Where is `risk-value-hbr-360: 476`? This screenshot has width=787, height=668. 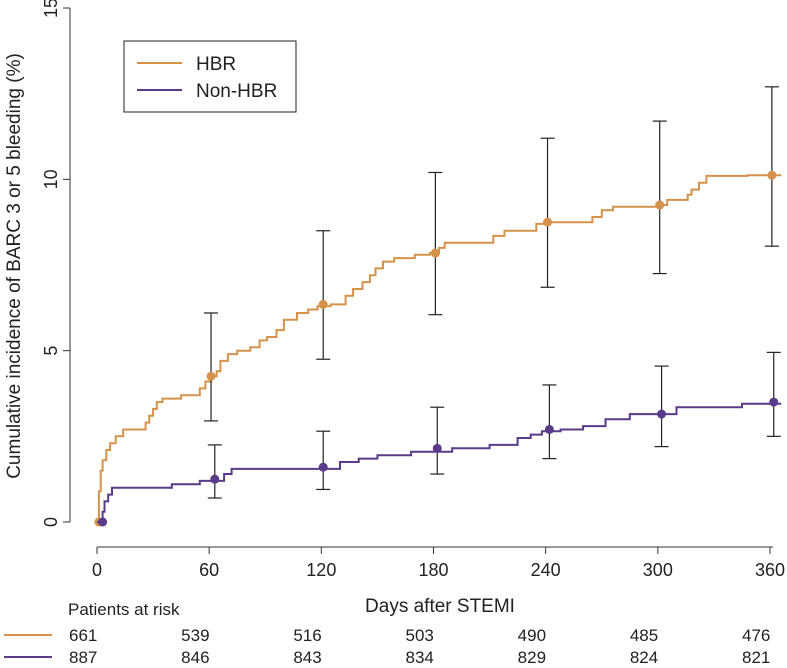
risk-value-hbr-360: 476 is located at coordinates (756, 635).